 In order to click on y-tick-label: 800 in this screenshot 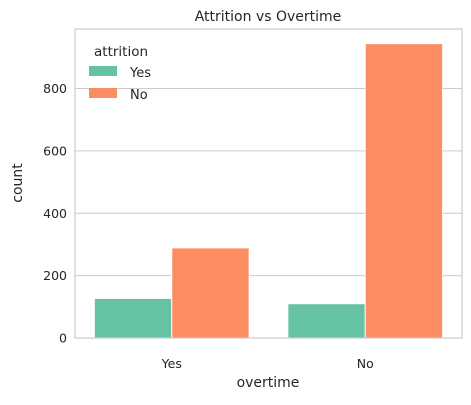, I will do `click(55, 88)`.